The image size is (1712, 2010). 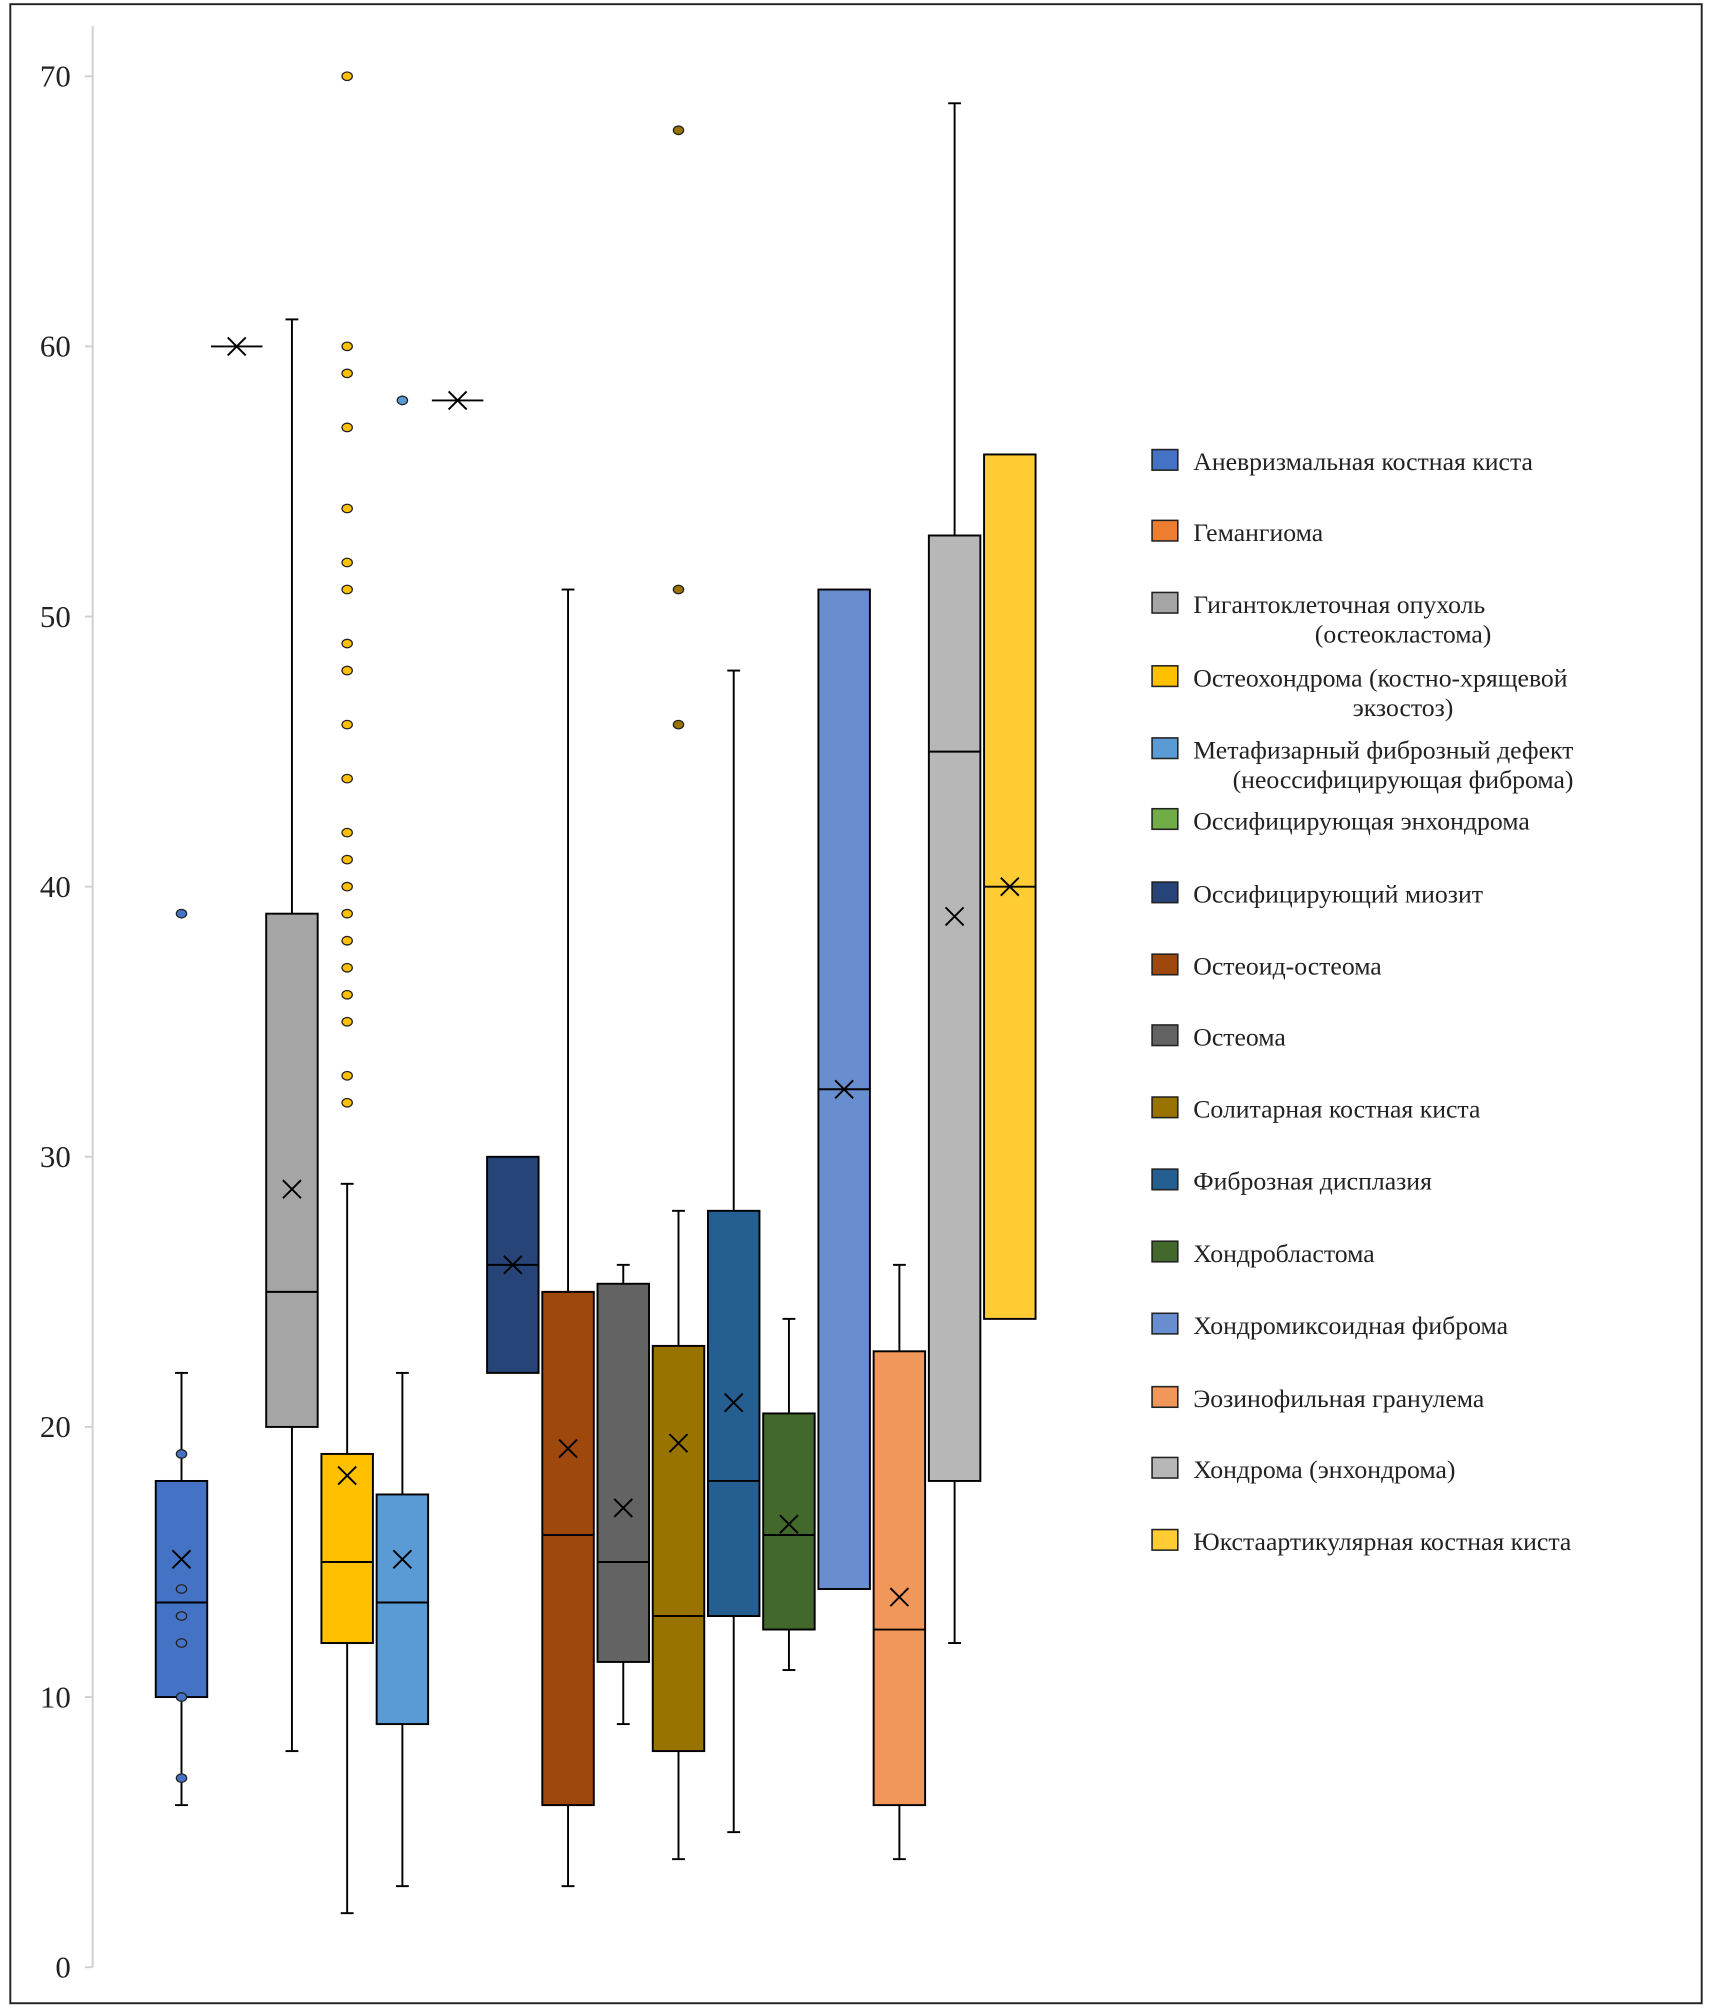 What do you see at coordinates (55, 76) in the screenshot?
I see `y-tick-label: 70` at bounding box center [55, 76].